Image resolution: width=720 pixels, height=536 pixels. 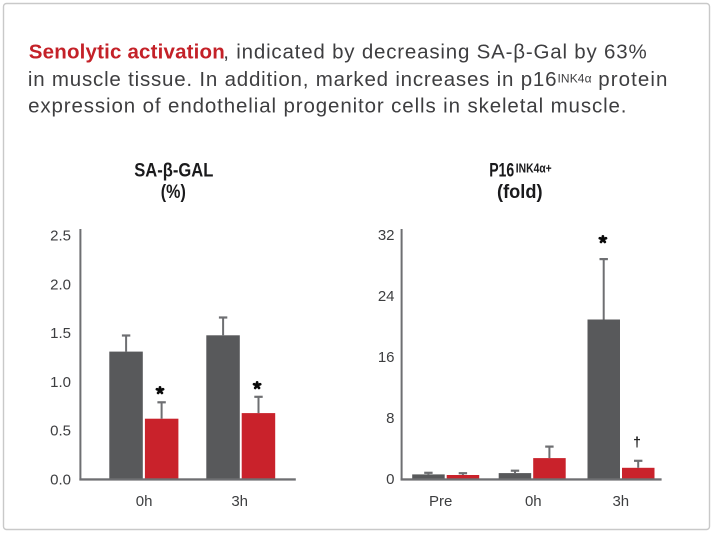 What do you see at coordinates (60, 284) in the screenshot?
I see `svg-text: 2.0` at bounding box center [60, 284].